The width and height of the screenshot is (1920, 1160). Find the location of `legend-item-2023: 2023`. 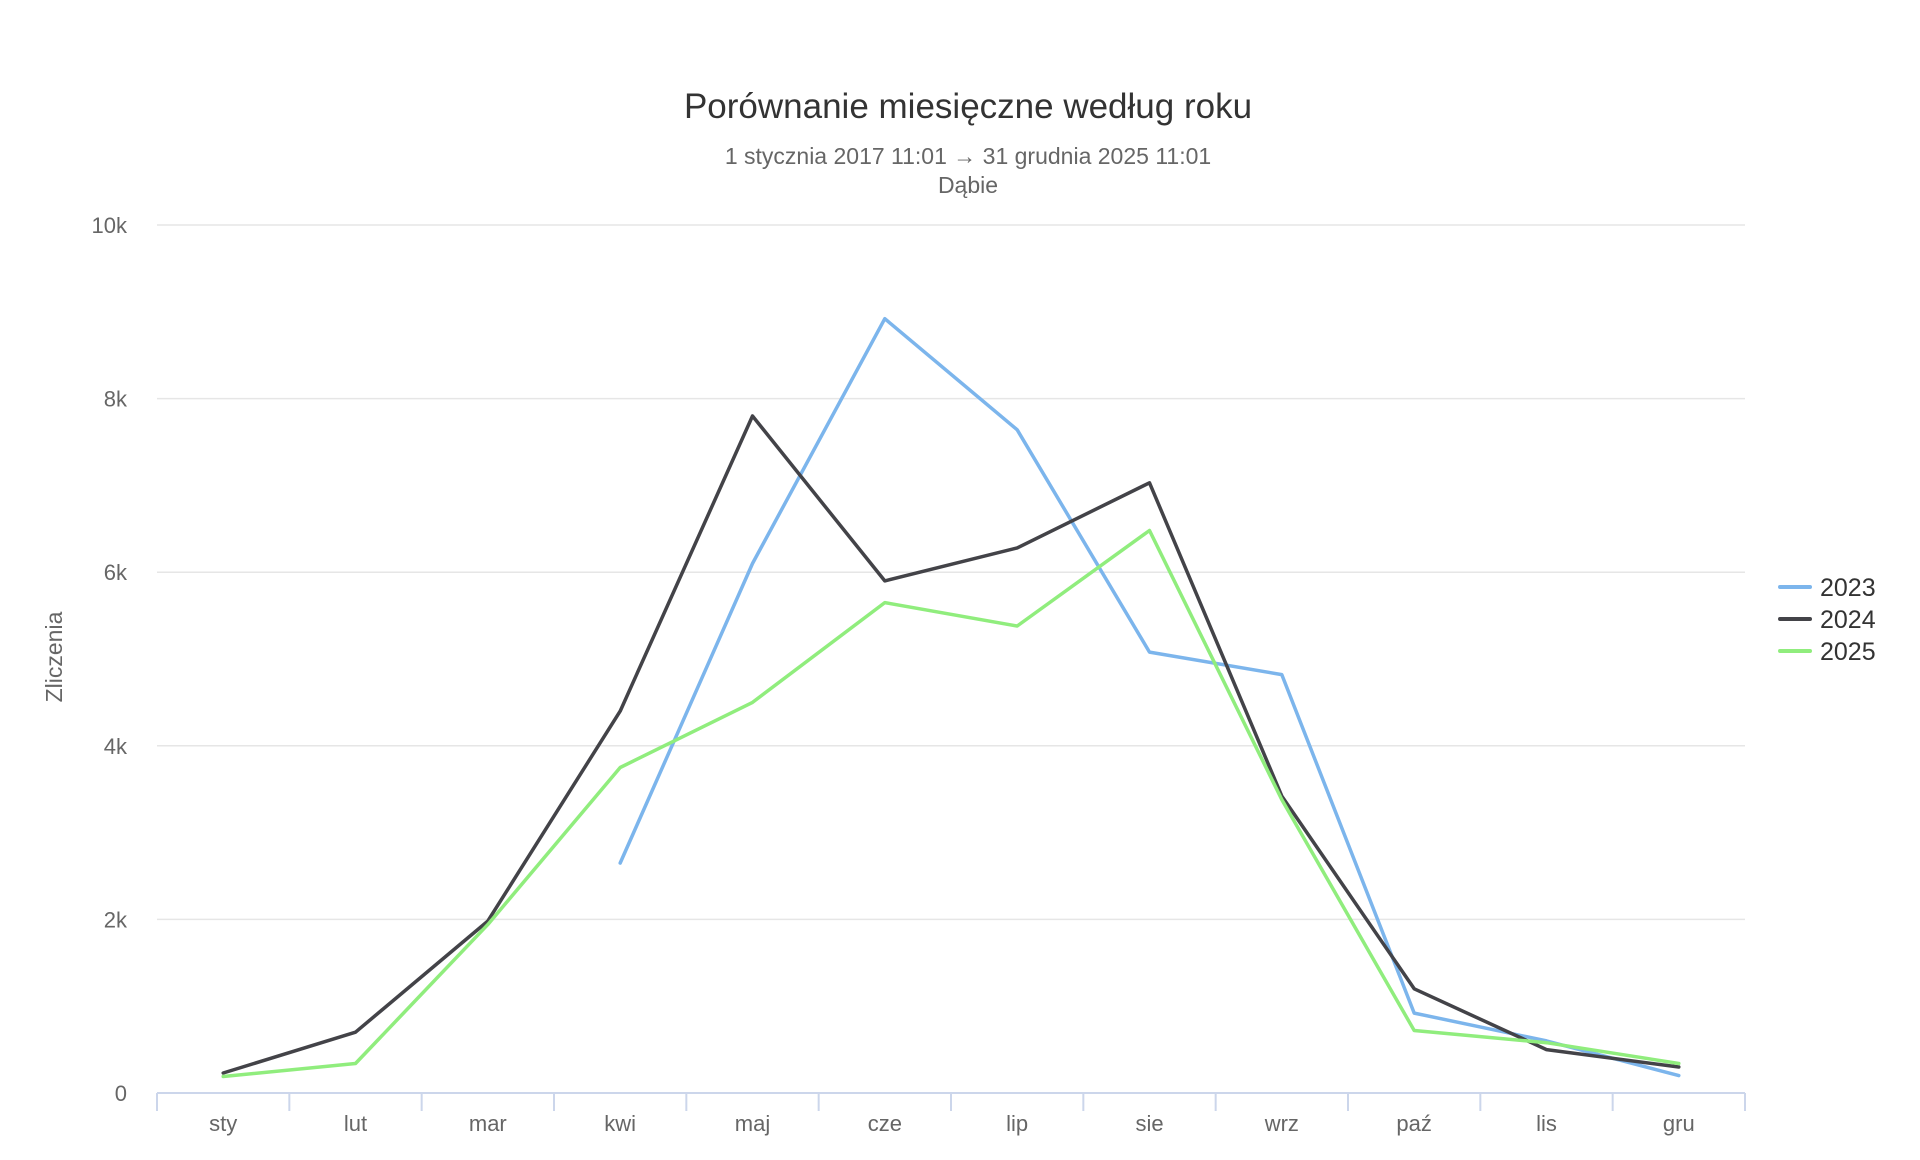

legend-item-2023: 2023 is located at coordinates (1827, 588).